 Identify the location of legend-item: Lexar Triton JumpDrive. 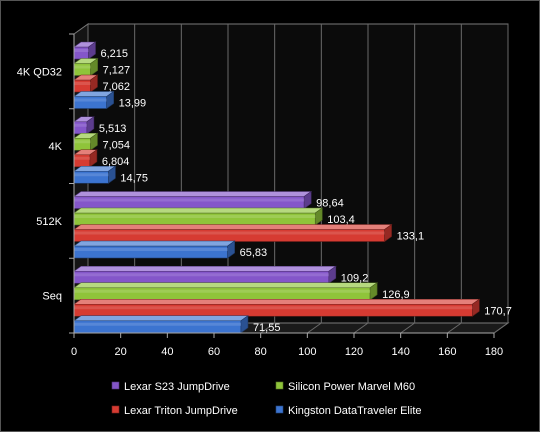
(174, 411).